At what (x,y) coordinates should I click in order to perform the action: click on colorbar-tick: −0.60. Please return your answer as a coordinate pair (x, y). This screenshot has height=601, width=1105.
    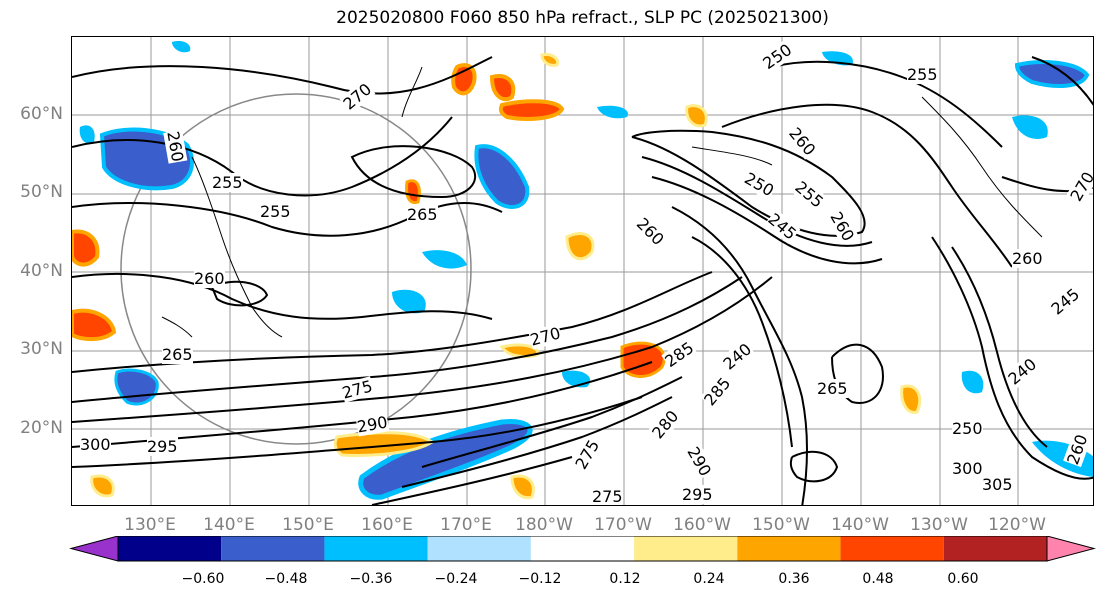
    Looking at the image, I should click on (203, 579).